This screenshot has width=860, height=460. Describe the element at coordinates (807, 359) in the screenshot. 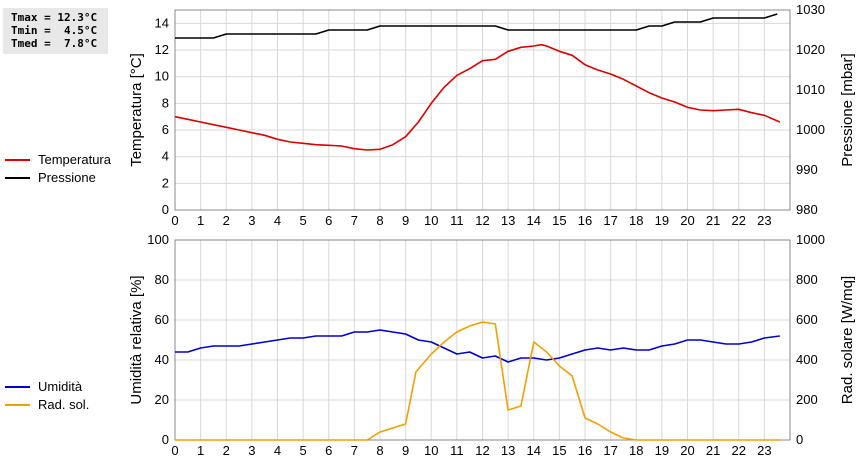

I see `y-right-tick-label: 400` at that location.